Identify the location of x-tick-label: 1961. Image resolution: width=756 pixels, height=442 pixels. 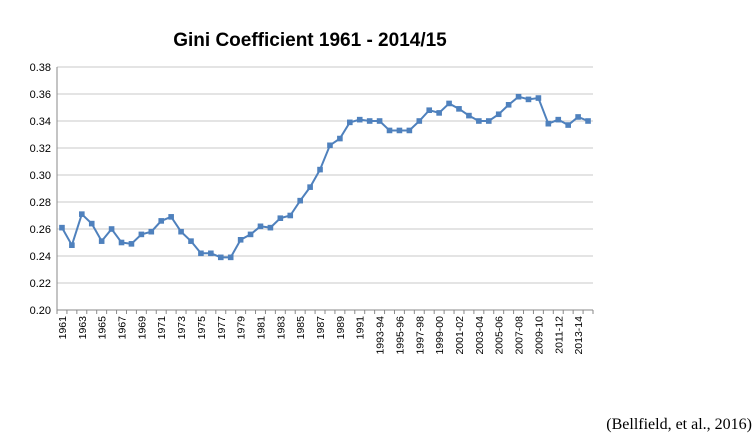
(63, 328).